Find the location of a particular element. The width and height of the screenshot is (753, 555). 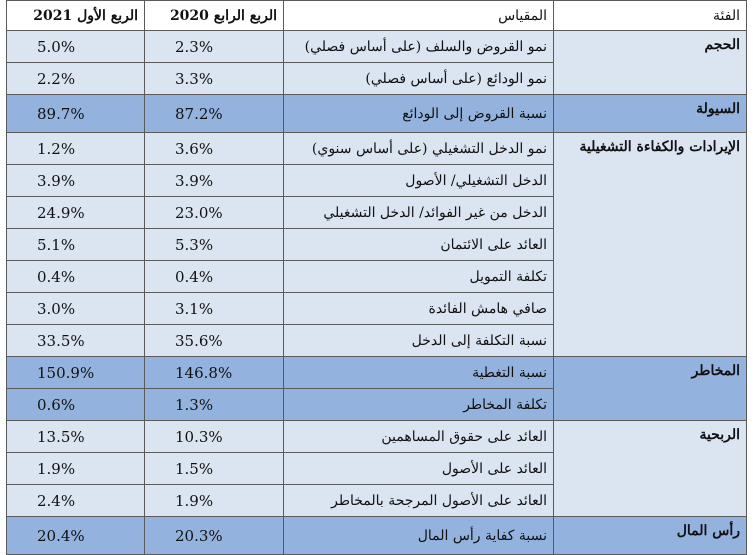

metric-cell: الدخل التشغيلي/ الأصول is located at coordinates (418, 180).